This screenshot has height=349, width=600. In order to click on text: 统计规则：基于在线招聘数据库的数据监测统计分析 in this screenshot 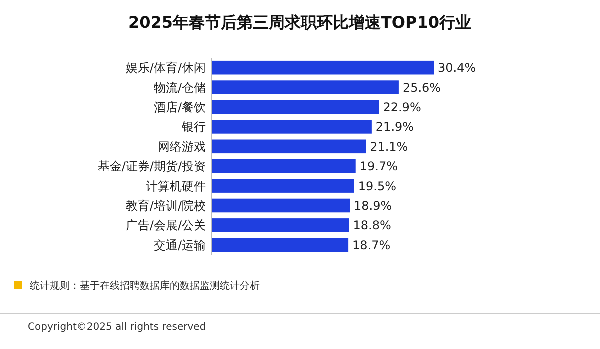, I will do `click(145, 286)`.